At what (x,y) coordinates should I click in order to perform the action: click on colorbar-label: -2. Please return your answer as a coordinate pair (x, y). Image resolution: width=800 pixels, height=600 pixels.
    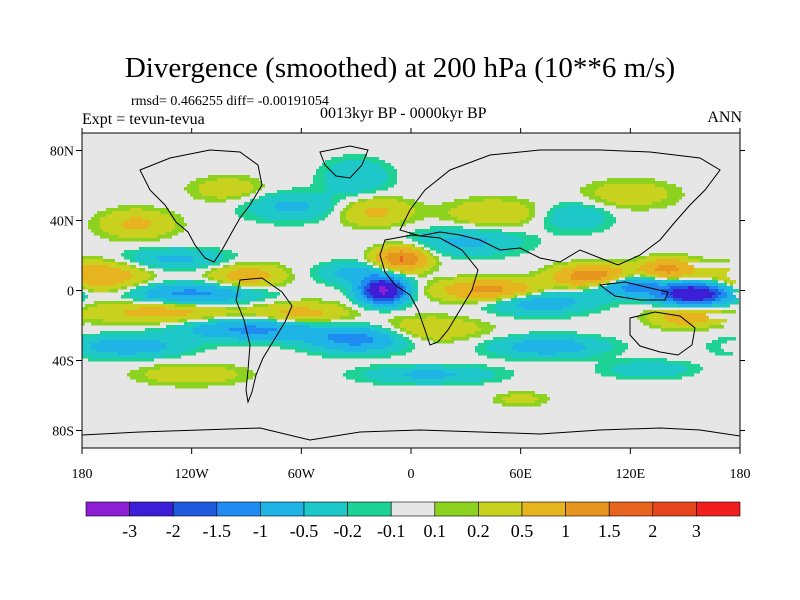
    Looking at the image, I should click on (173, 531).